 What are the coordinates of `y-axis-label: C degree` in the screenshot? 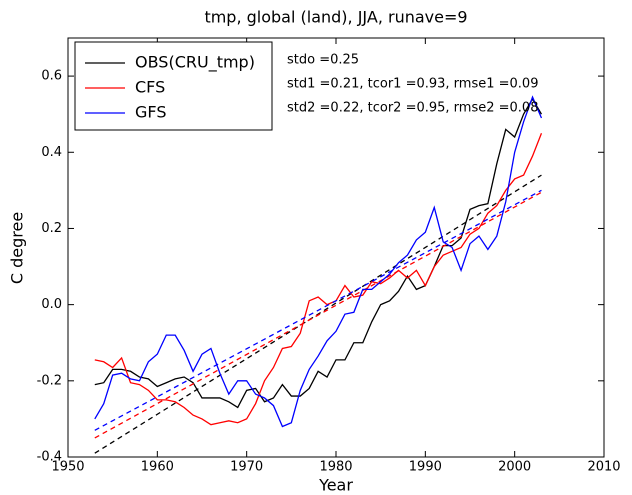 It's located at (17, 248).